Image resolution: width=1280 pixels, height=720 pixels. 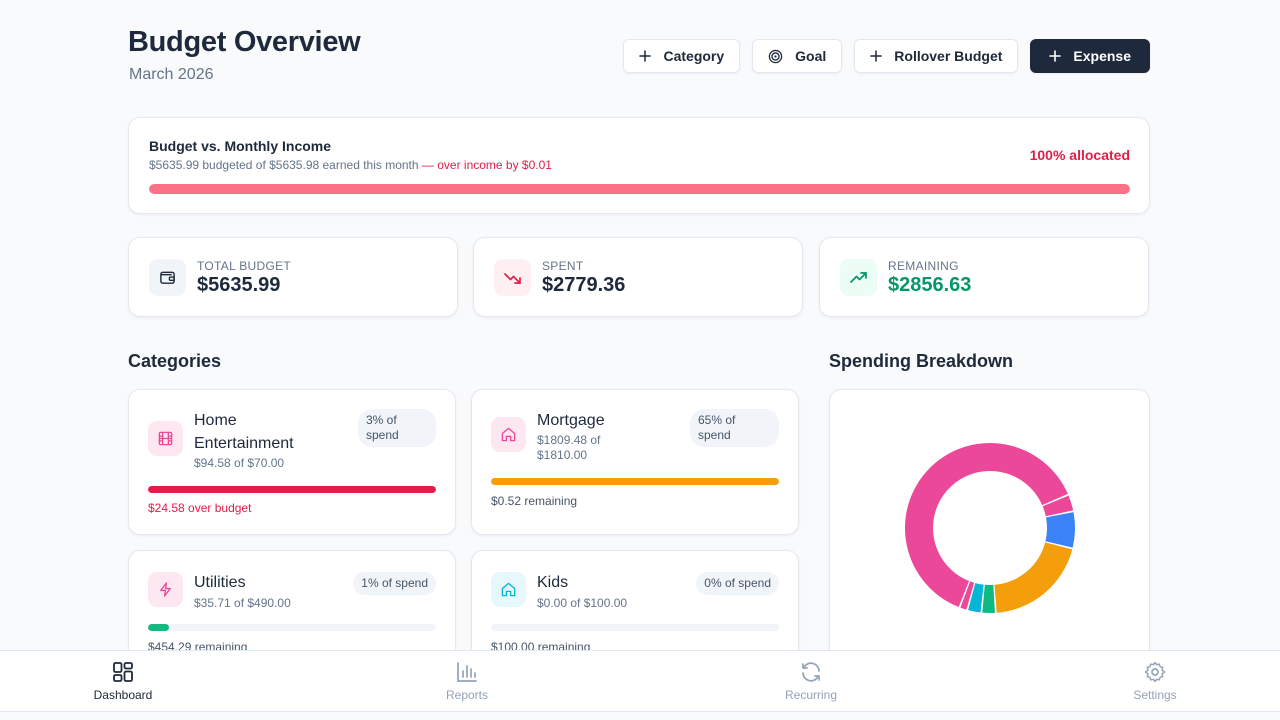 What do you see at coordinates (584, 285) in the screenshot?
I see `stat-value: $2779.36` at bounding box center [584, 285].